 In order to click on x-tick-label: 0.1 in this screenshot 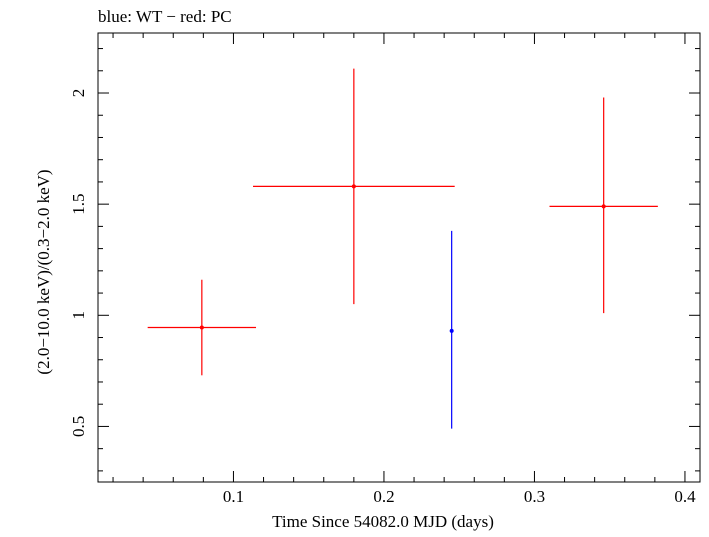, I will do `click(233, 496)`.